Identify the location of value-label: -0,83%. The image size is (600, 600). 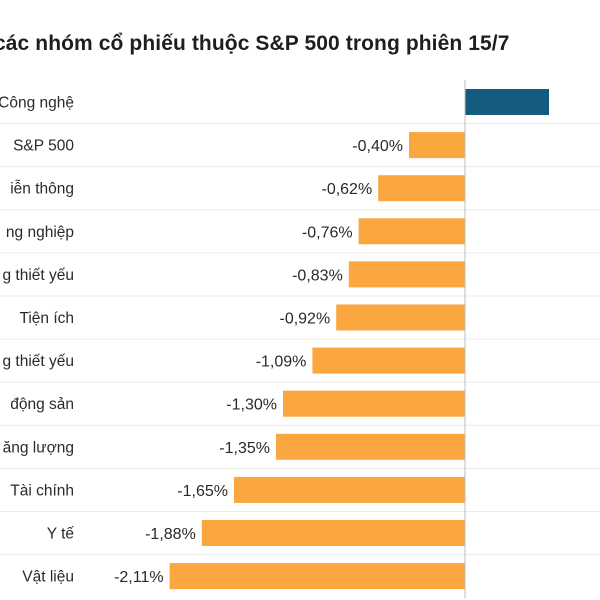
(317, 275).